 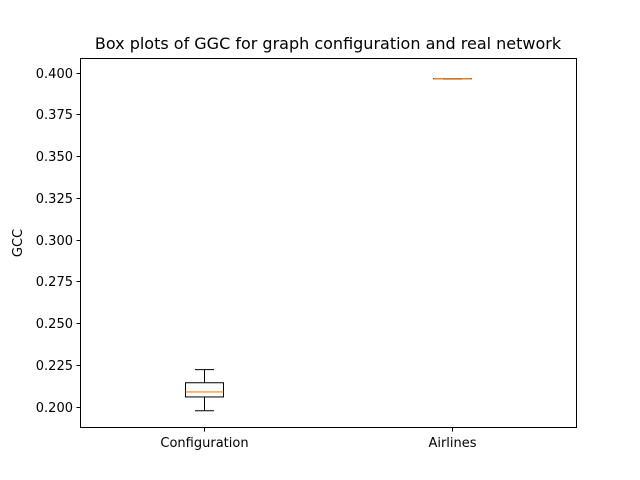 What do you see at coordinates (54, 408) in the screenshot?
I see `y-tick-label: 0.200` at bounding box center [54, 408].